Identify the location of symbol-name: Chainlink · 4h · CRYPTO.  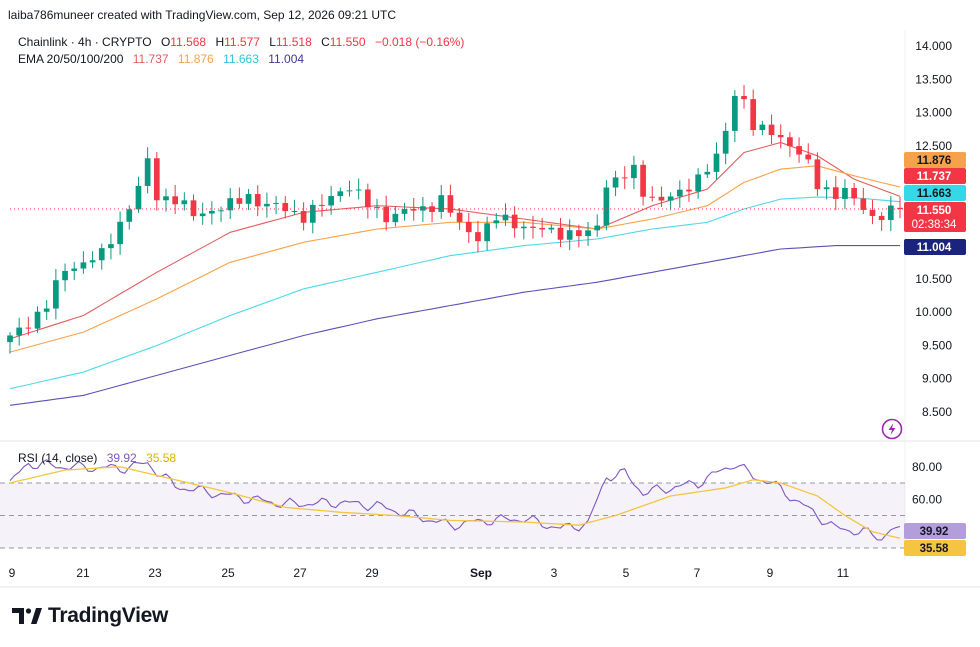
(85, 42).